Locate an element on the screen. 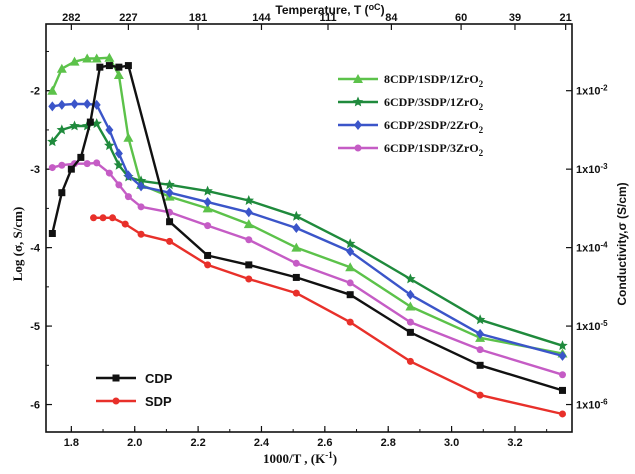 The height and width of the screenshot is (474, 635). legend-entry: 6CDP/2SDP/2ZrO2 is located at coordinates (411, 126).